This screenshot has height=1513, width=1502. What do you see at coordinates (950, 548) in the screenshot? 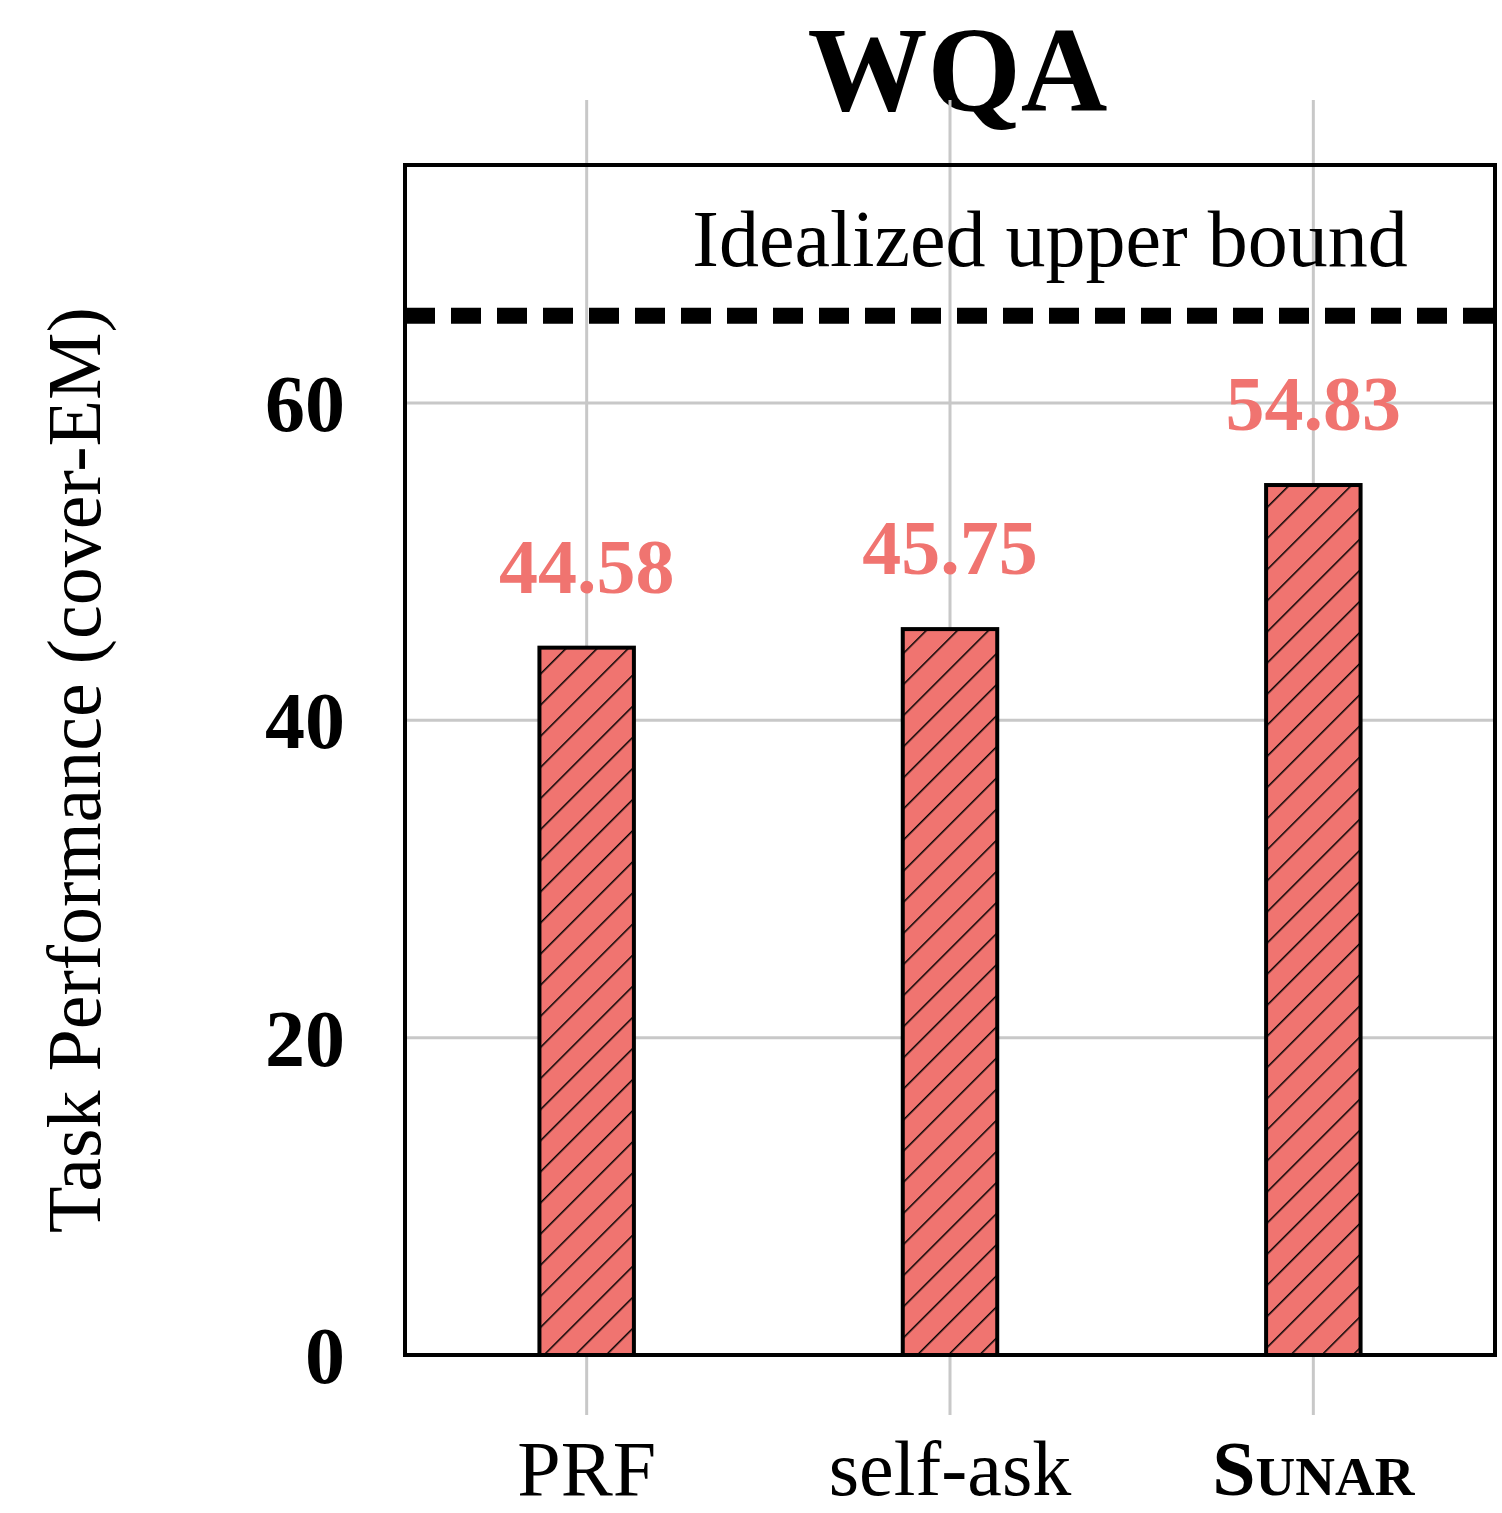
I see `data-label: 45.75` at bounding box center [950, 548].